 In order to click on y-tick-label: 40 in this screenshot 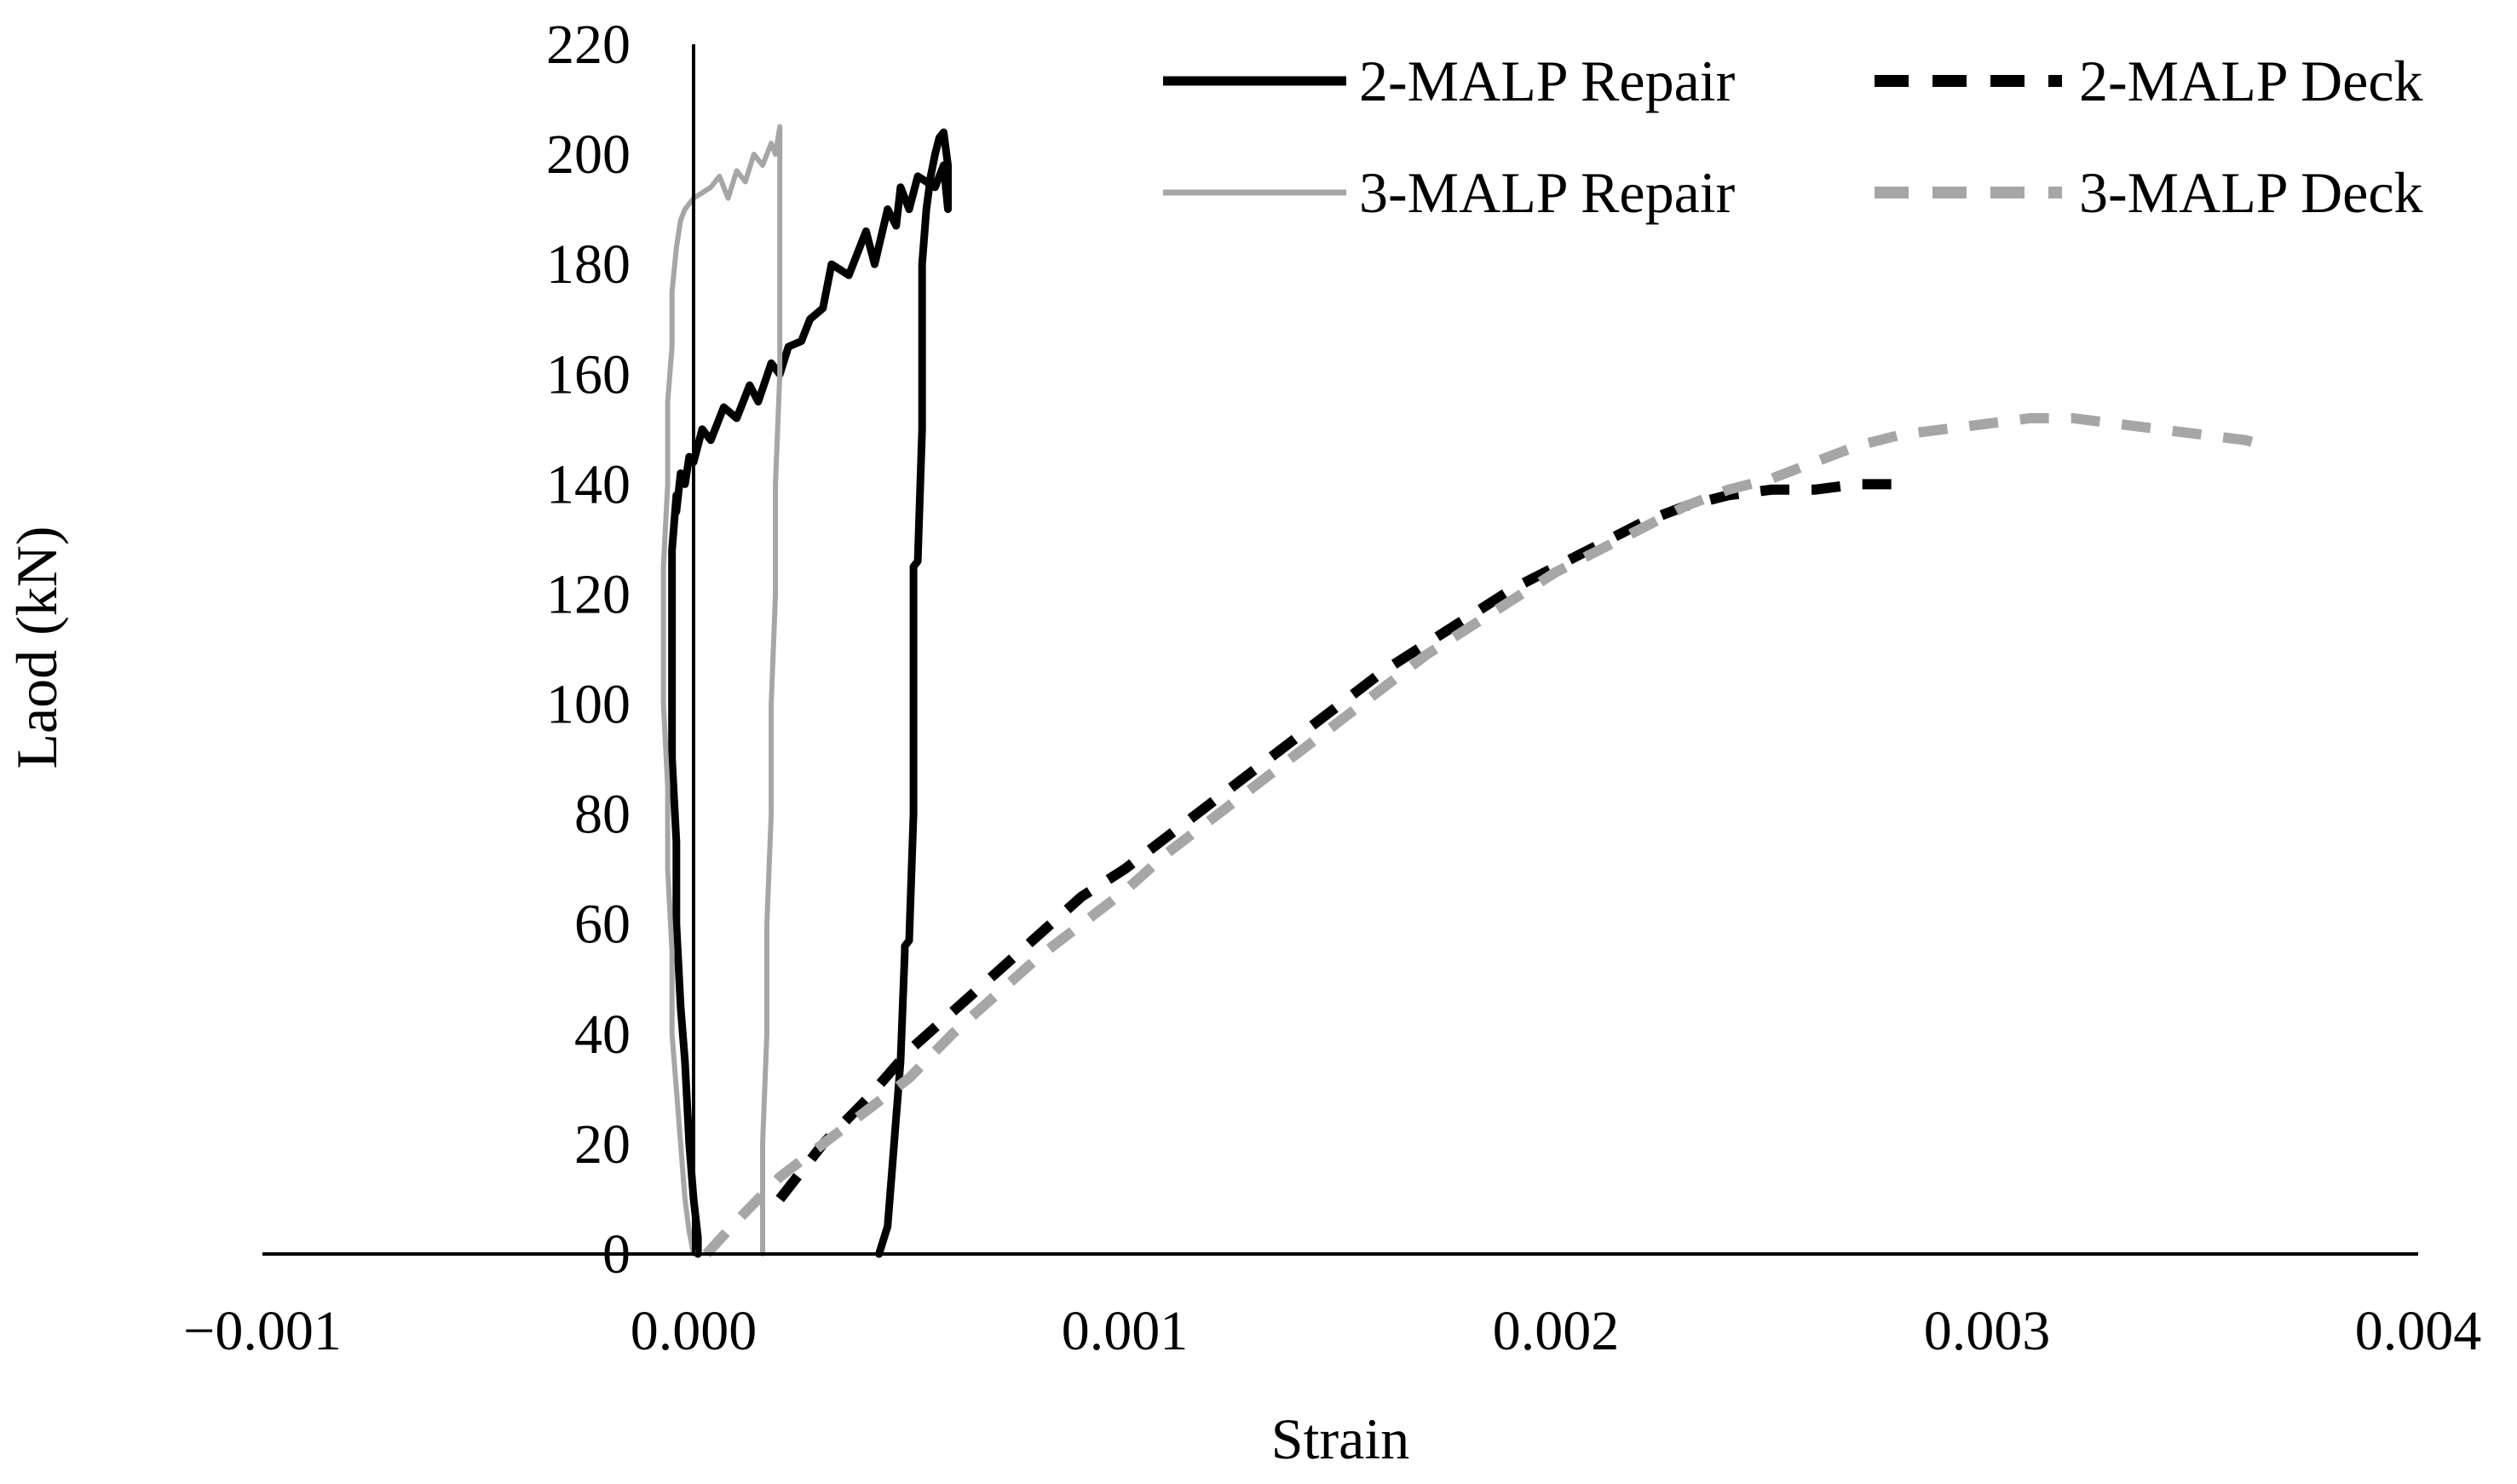, I will do `click(602, 1035)`.